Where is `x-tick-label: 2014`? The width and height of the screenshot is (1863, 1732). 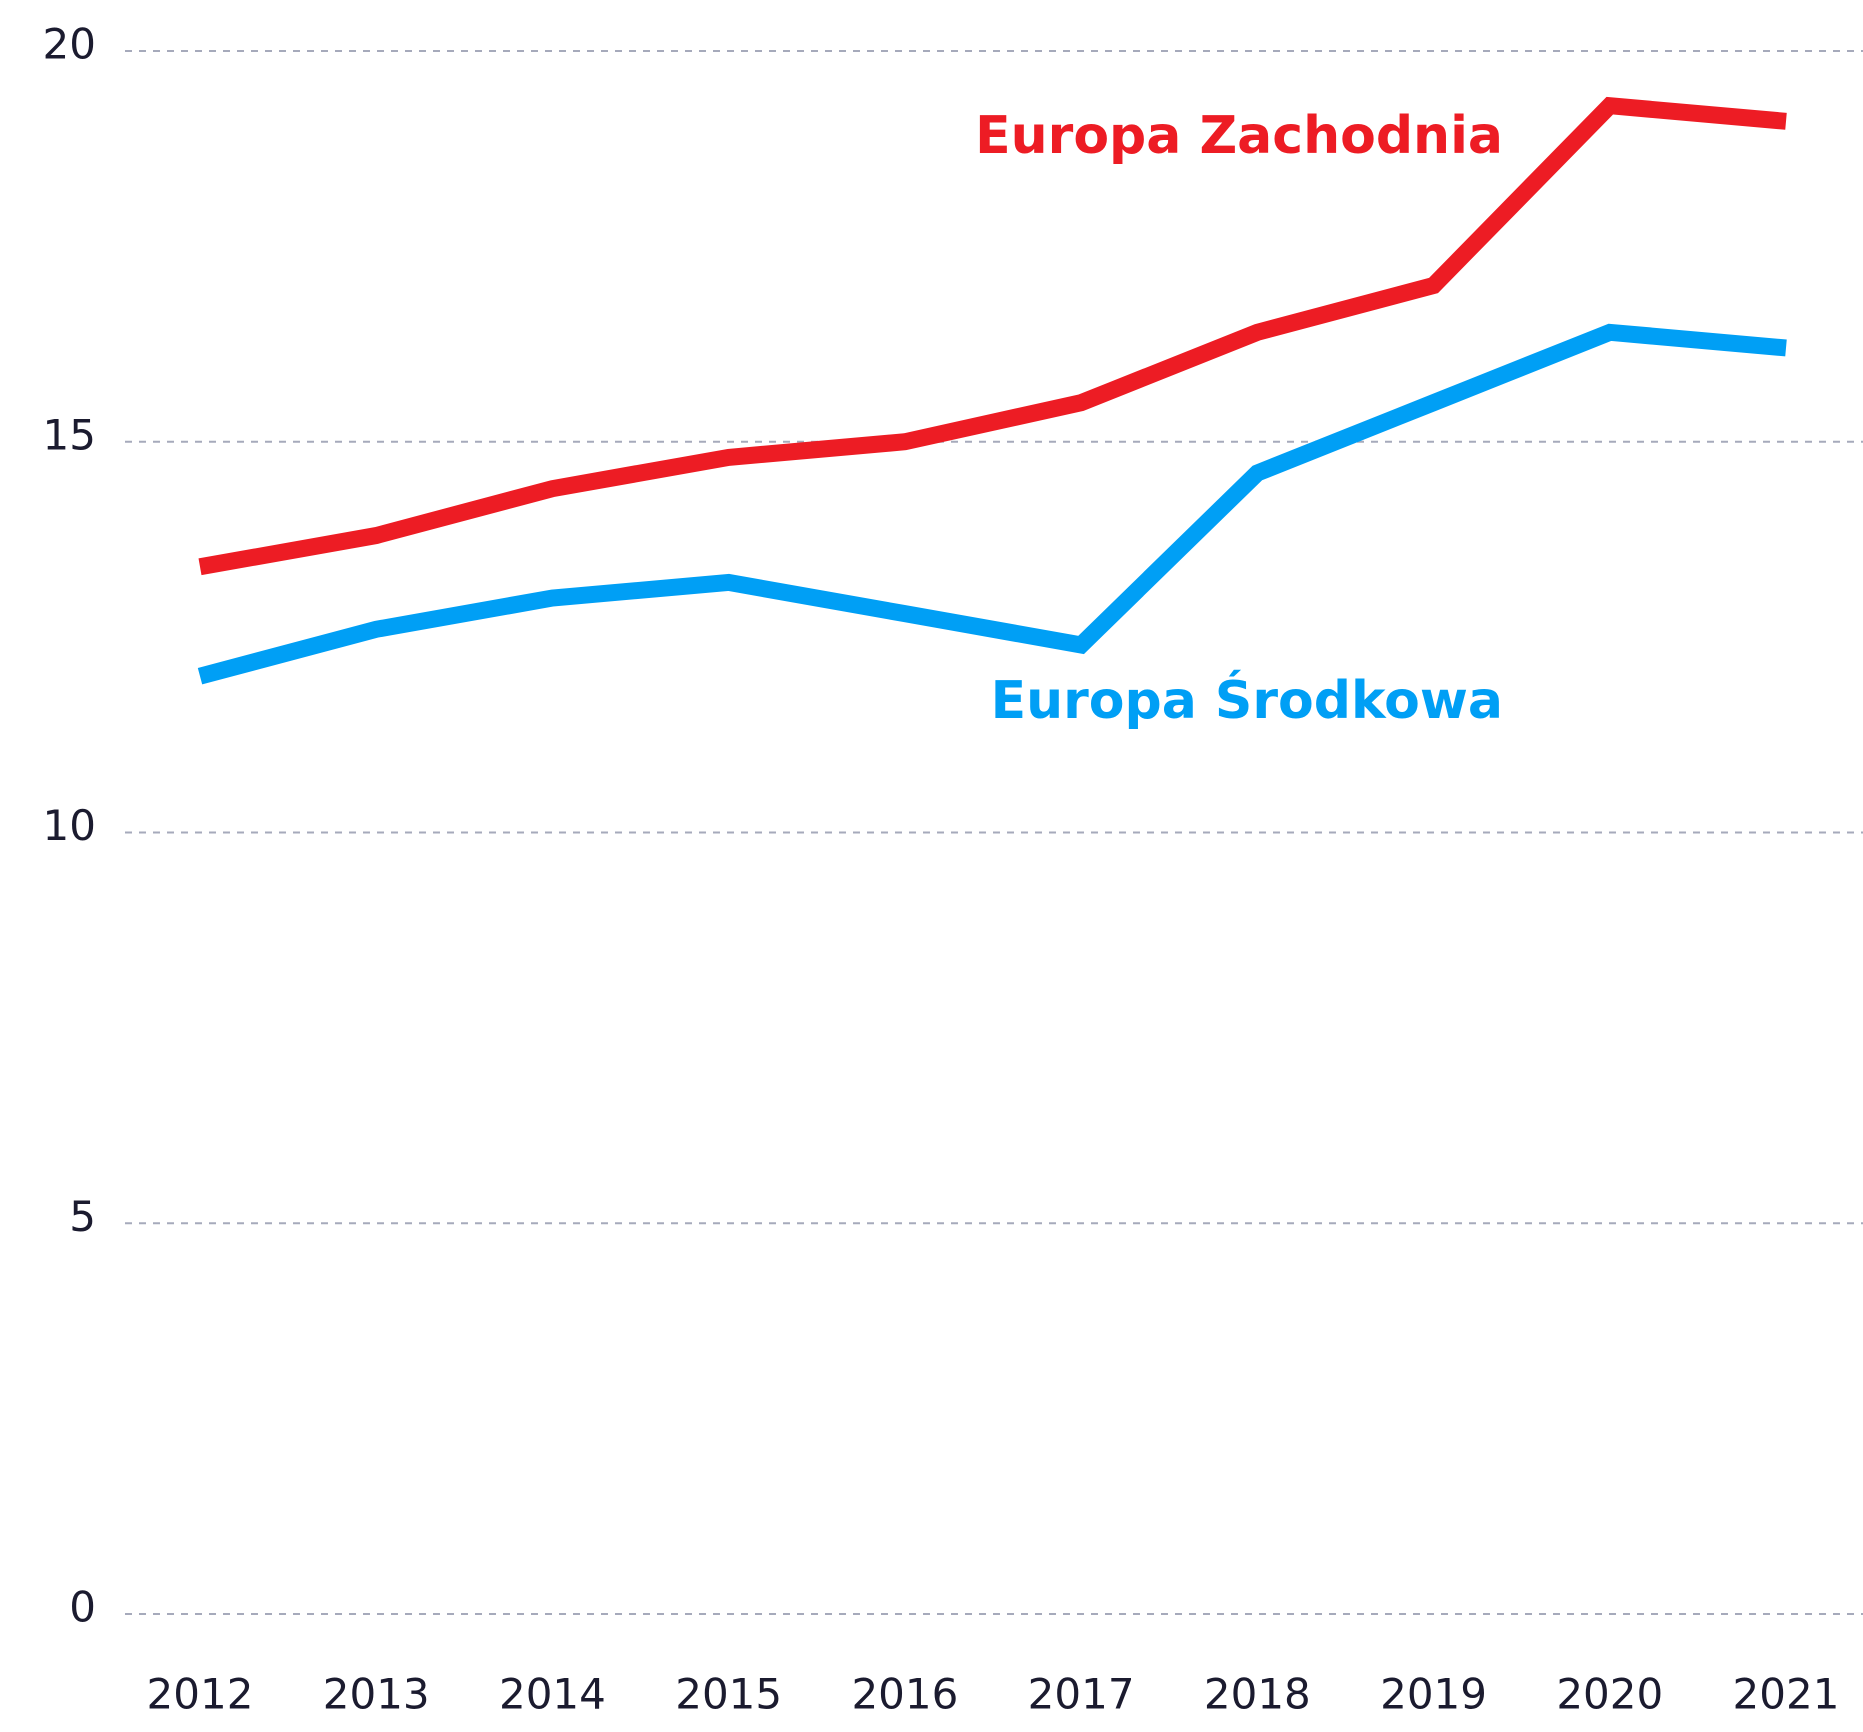 x-tick-label: 2014 is located at coordinates (552, 1694).